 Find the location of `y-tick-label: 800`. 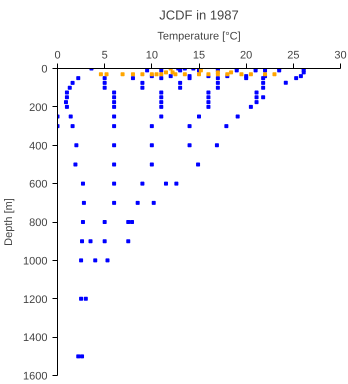

y-tick-label: 800 is located at coordinates (38, 223).